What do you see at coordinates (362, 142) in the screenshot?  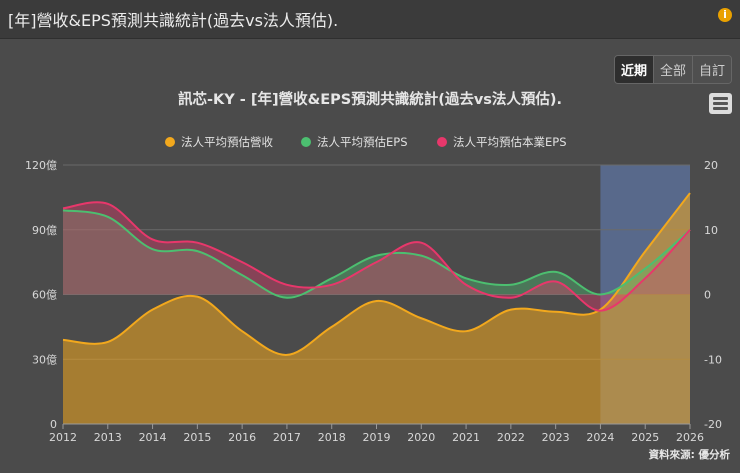 I see `legend-label-eps: 法人平均預估EPS` at bounding box center [362, 142].